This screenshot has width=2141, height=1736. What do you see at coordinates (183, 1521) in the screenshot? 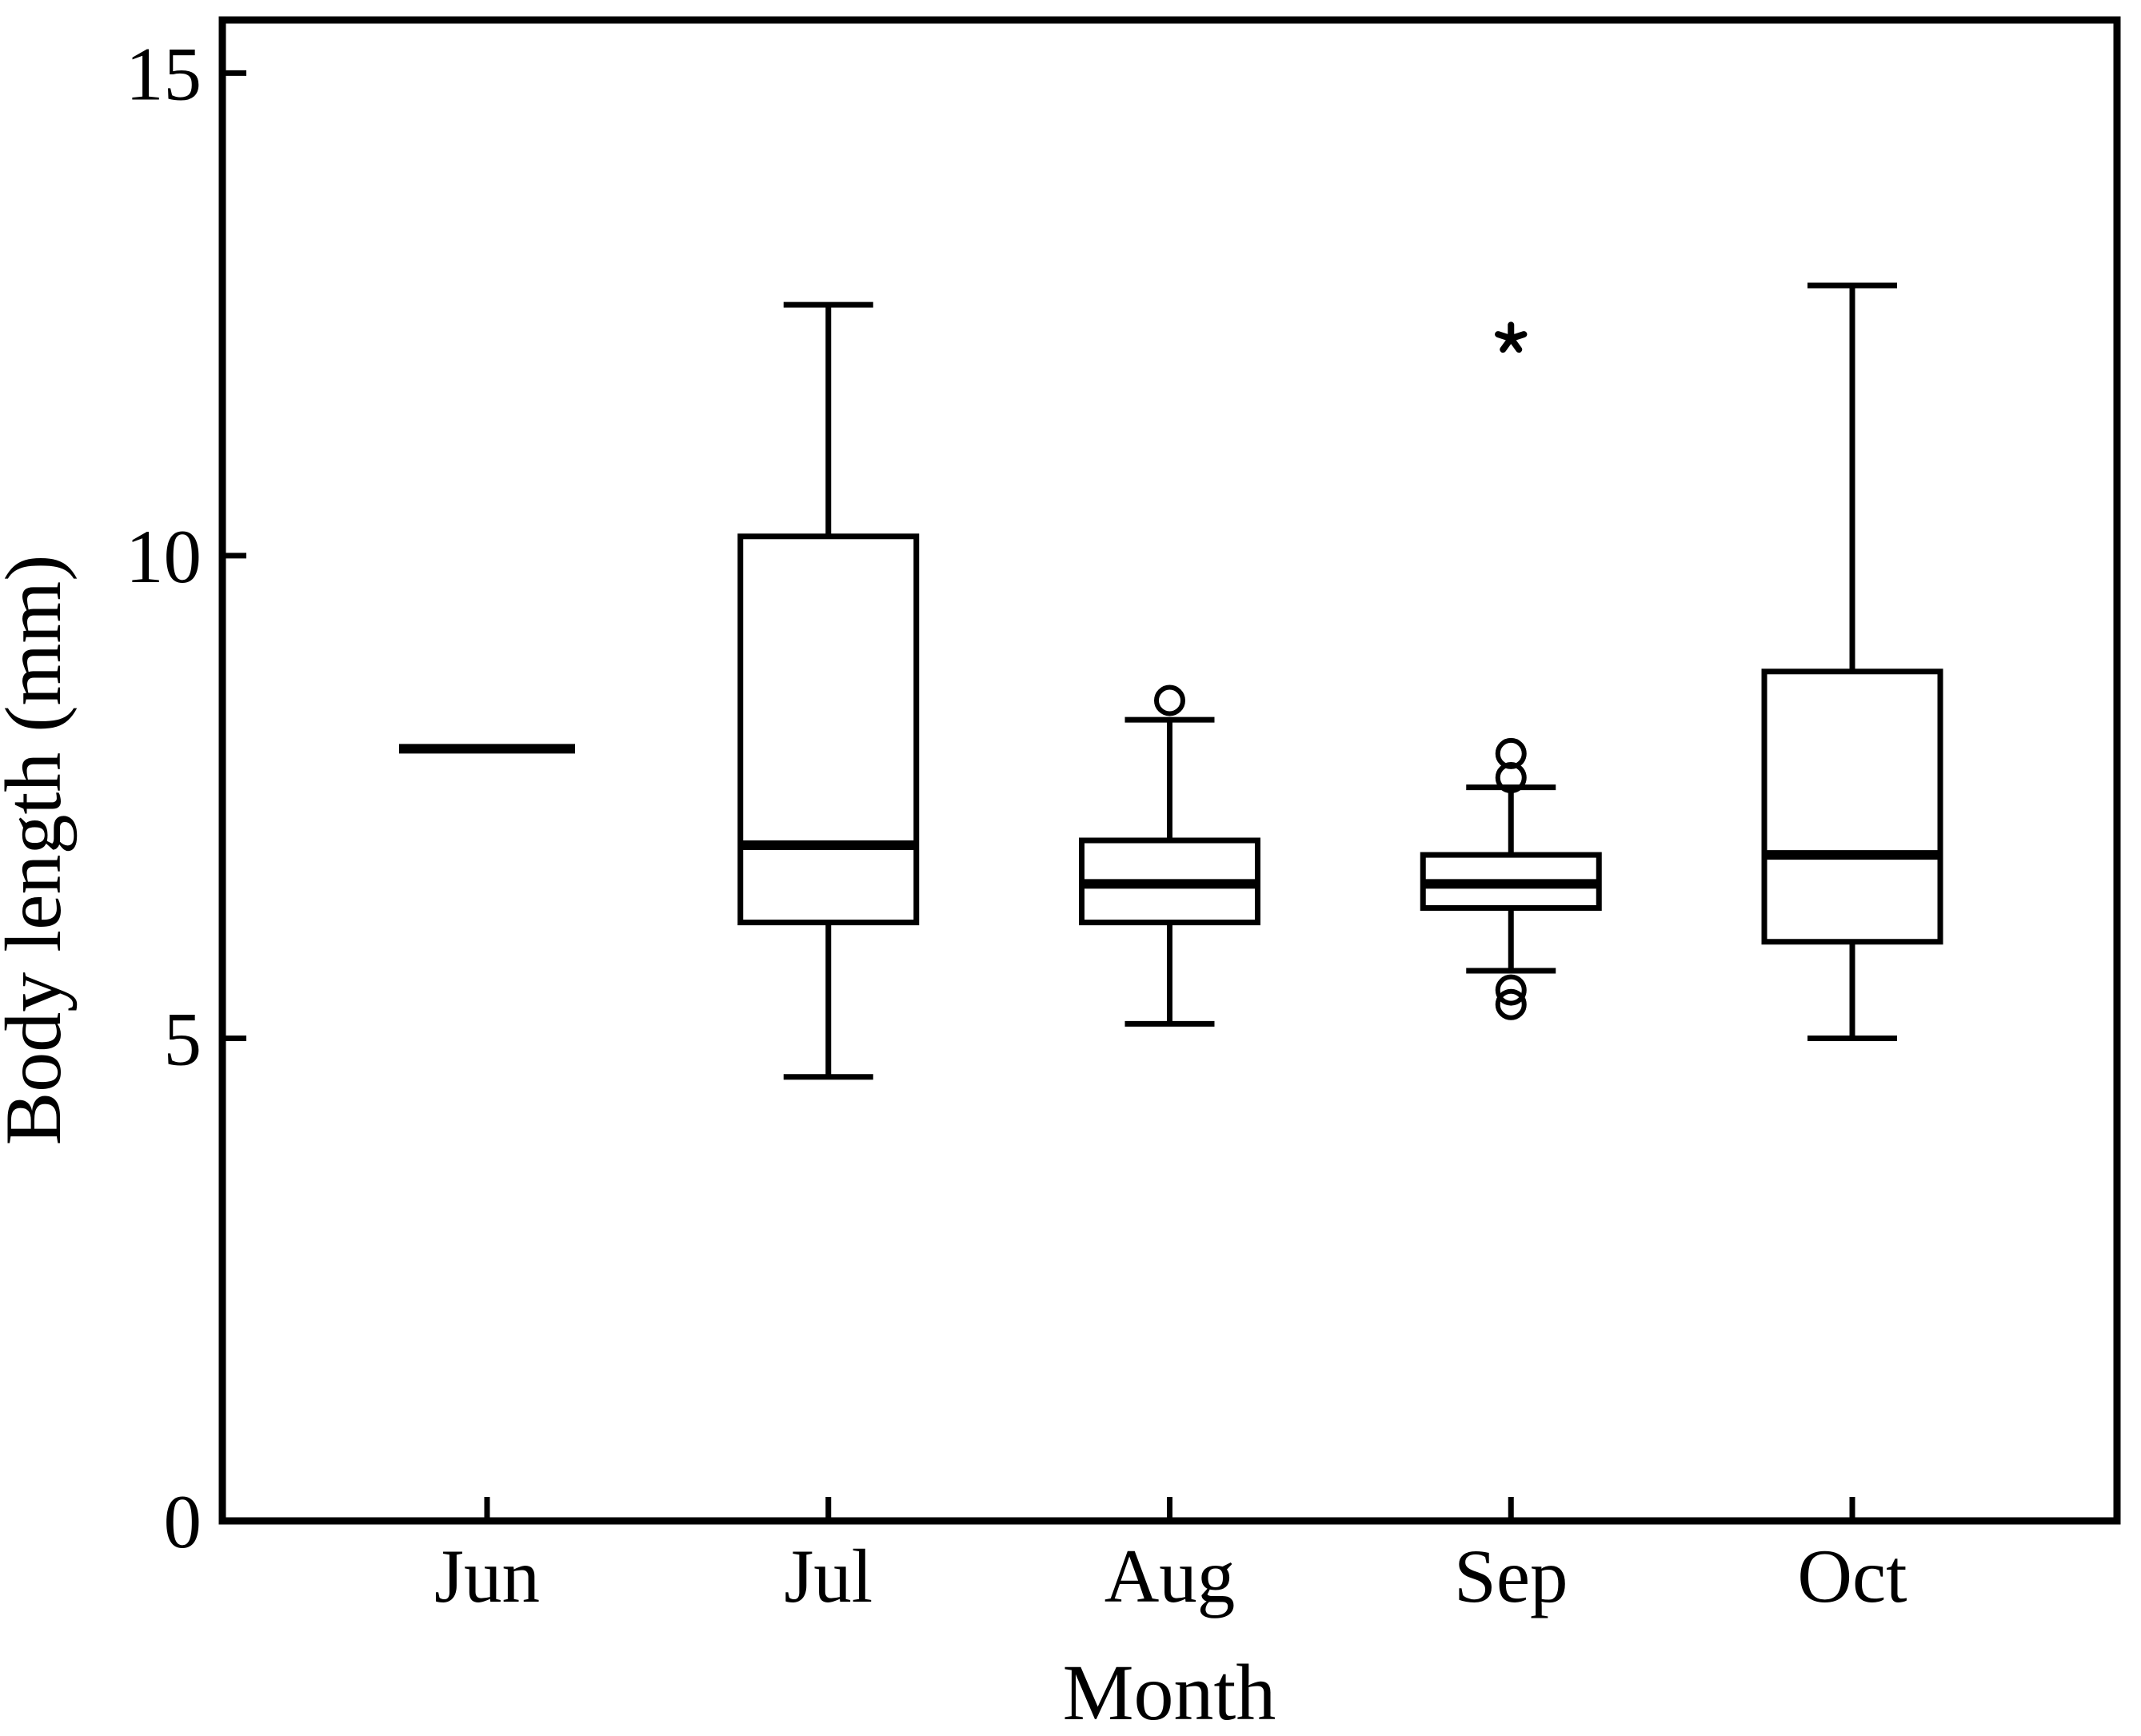
I see `y-tick-label-0: 0` at bounding box center [183, 1521].